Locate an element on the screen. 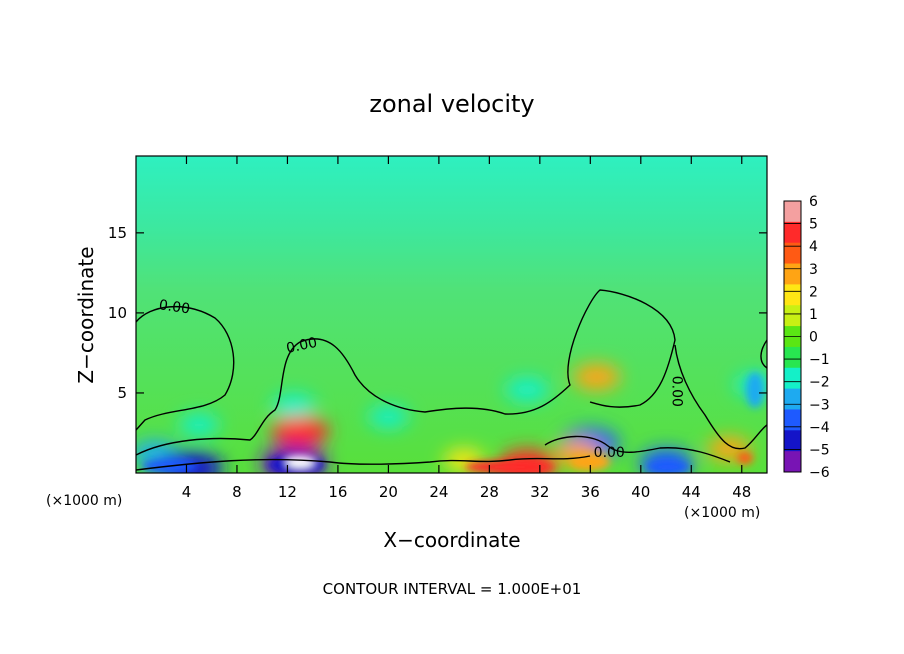 The width and height of the screenshot is (904, 654). colorbar-label: −6 is located at coordinates (819, 473).